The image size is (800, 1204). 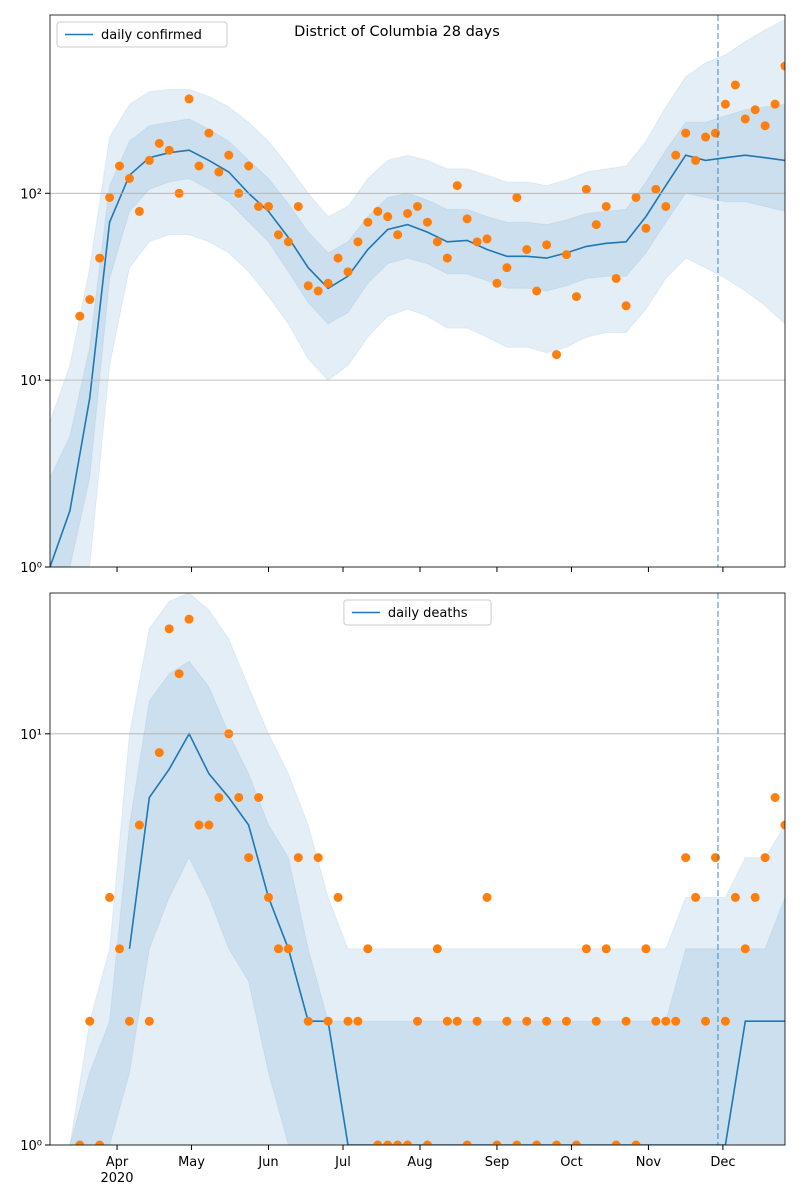 What do you see at coordinates (116, 1170) in the screenshot?
I see `x-tick-label: Apr 2020` at bounding box center [116, 1170].